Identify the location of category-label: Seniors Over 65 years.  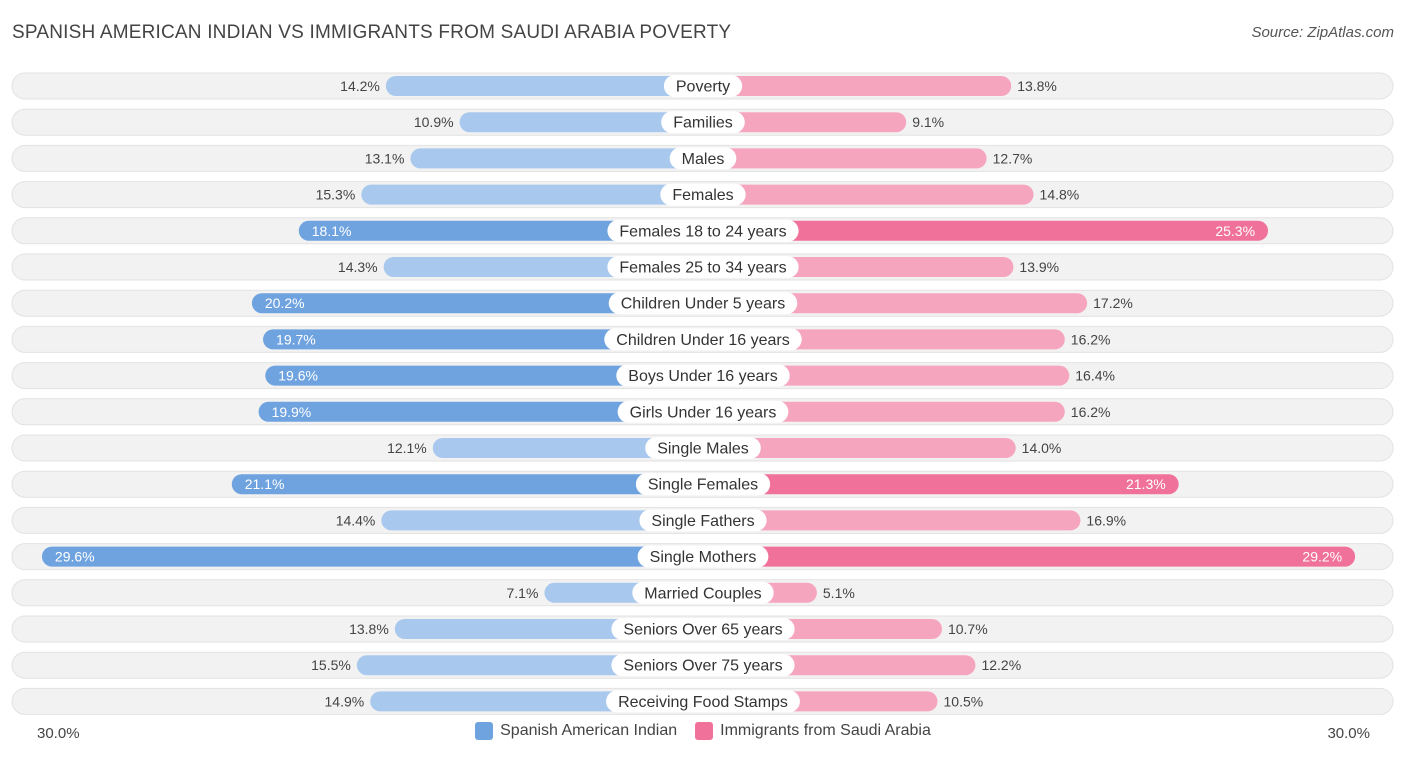
(702, 630).